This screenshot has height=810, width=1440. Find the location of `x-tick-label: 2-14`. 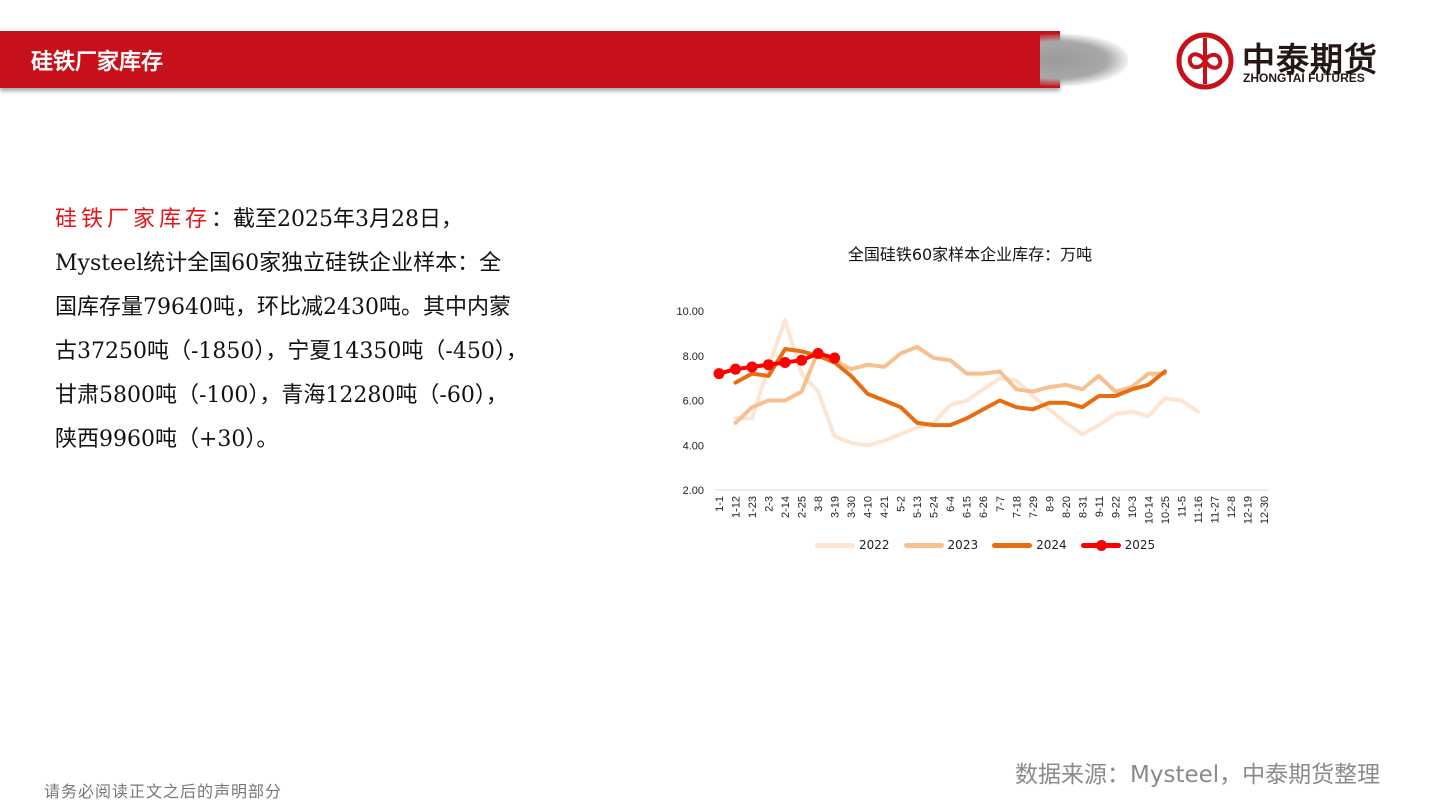

x-tick-label: 2-14 is located at coordinates (786, 507).